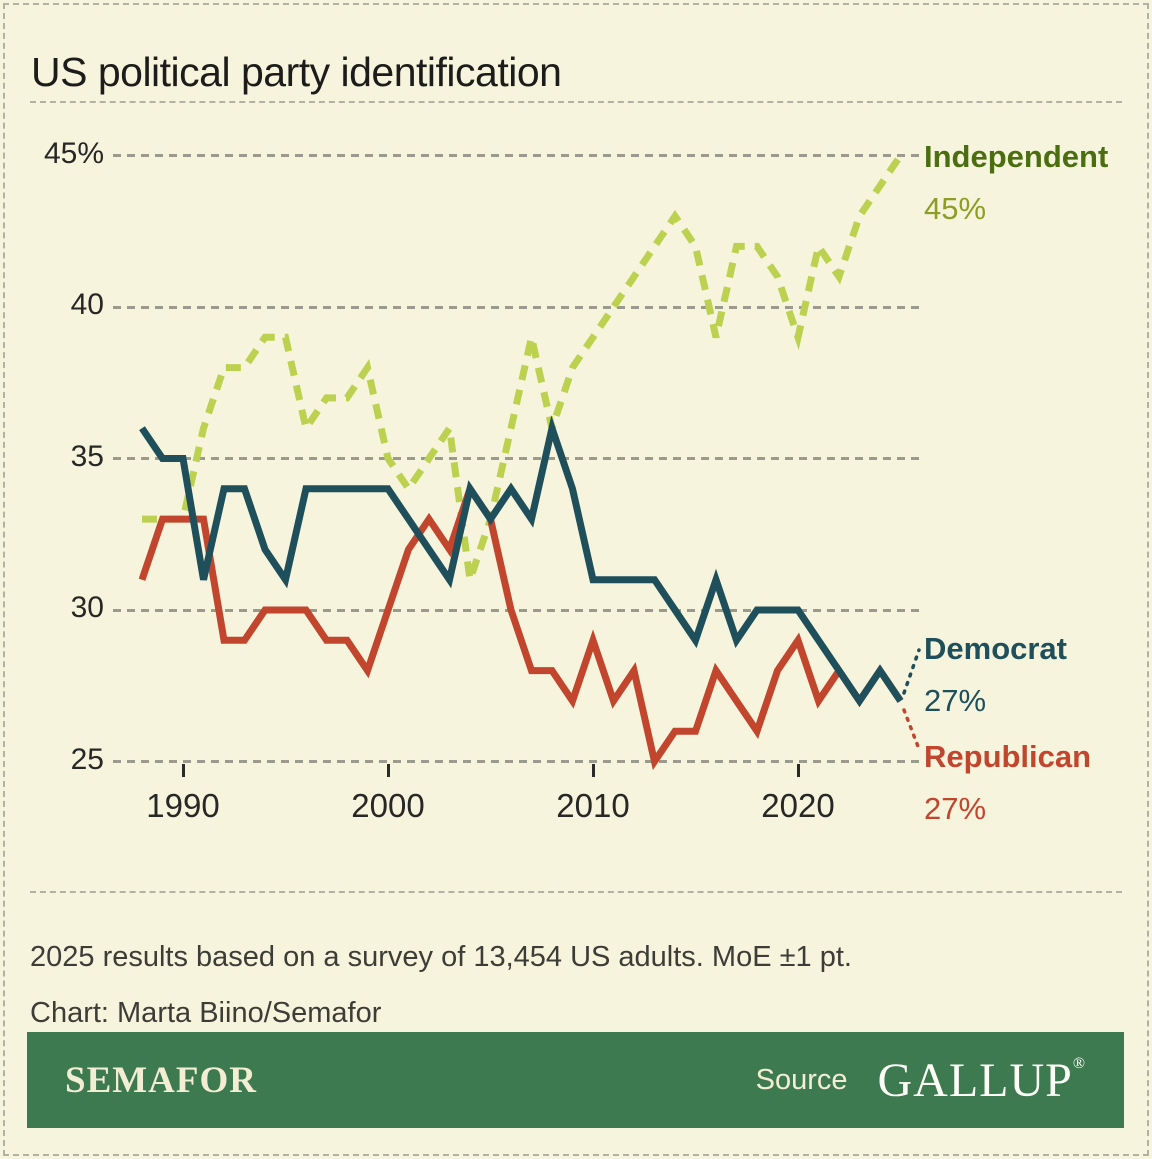 This screenshot has height=1159, width=1152. Describe the element at coordinates (955, 208) in the screenshot. I see `independent-end-value: 45%` at that location.